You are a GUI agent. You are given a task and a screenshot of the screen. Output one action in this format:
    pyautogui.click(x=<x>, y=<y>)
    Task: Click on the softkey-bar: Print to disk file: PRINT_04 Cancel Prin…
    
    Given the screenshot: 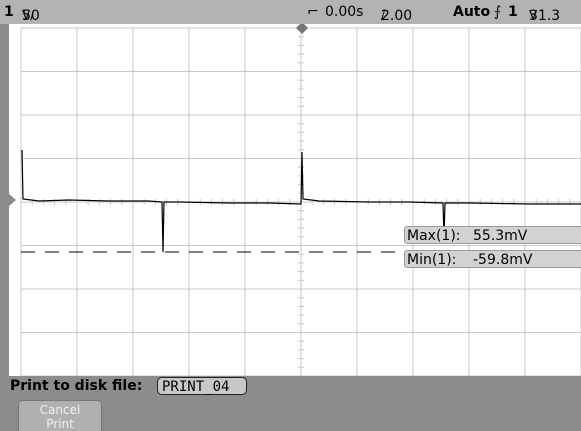 What is the action you would take?
    pyautogui.click(x=290, y=403)
    